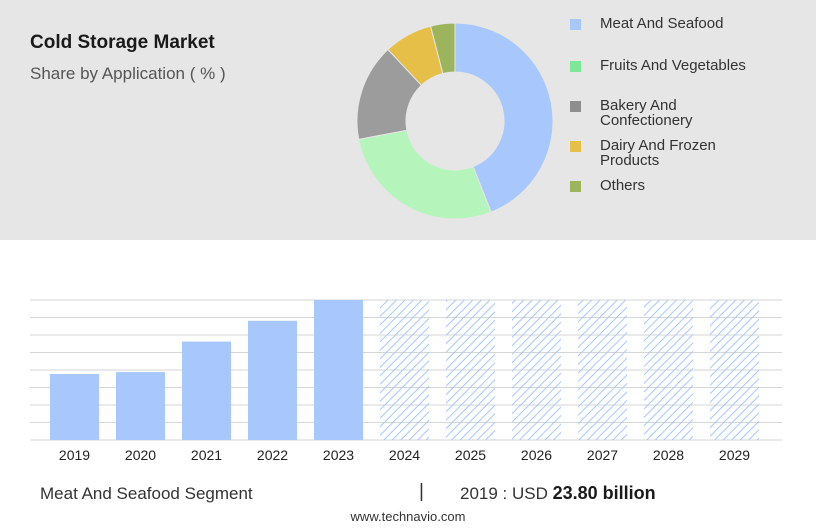 The width and height of the screenshot is (816, 528). Describe the element at coordinates (338, 455) in the screenshot. I see `x-tick-label: 2023` at that location.